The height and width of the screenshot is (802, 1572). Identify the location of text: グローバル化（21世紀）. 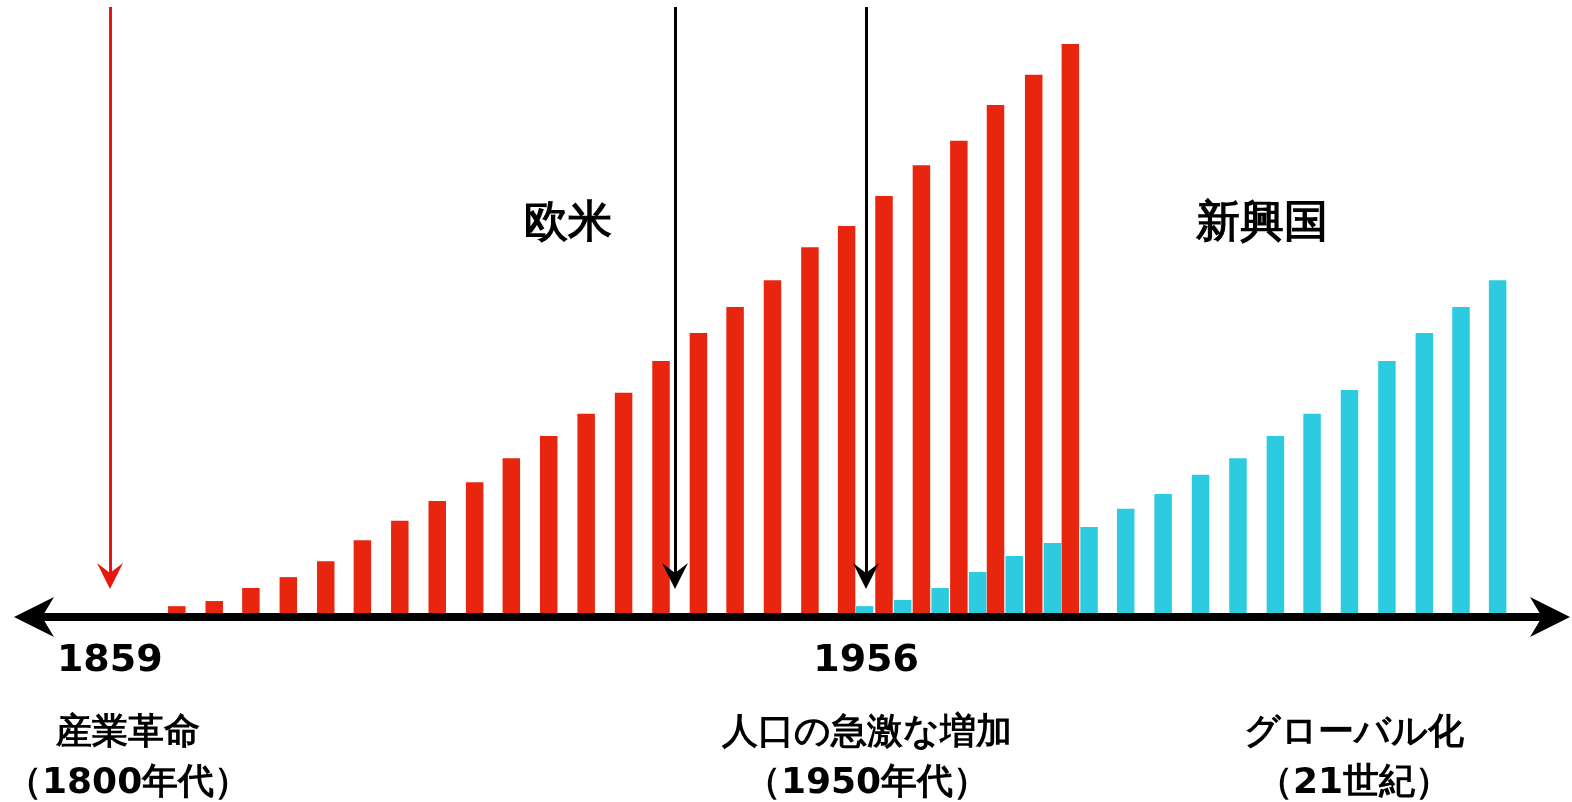
(1354, 755).